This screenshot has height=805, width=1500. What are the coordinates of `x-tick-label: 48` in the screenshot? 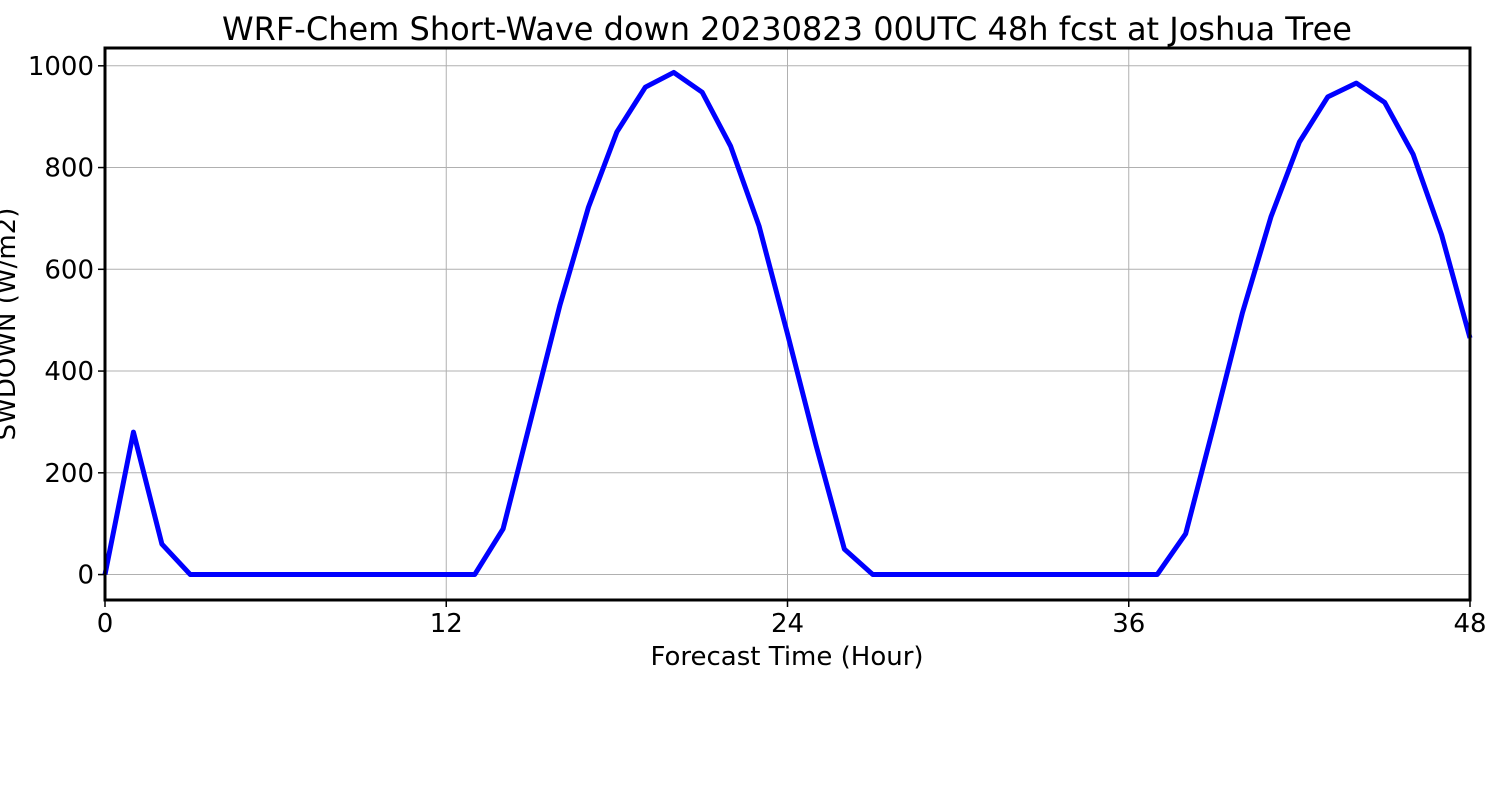 It's located at (1469, 624).